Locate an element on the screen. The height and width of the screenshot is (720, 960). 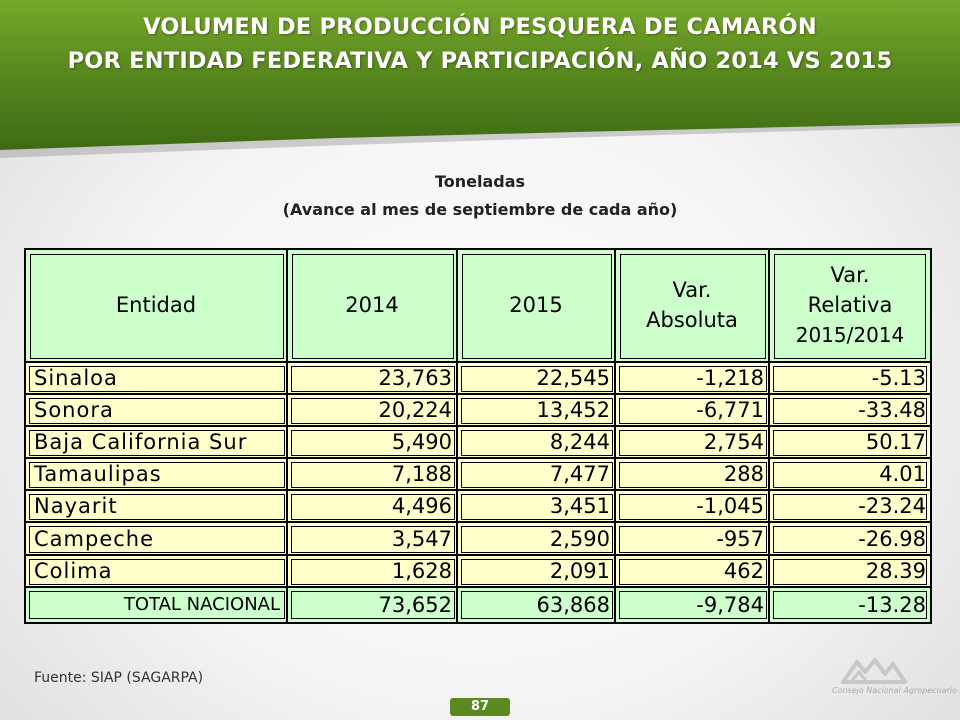
cell-2014: 20,224 is located at coordinates (373, 410).